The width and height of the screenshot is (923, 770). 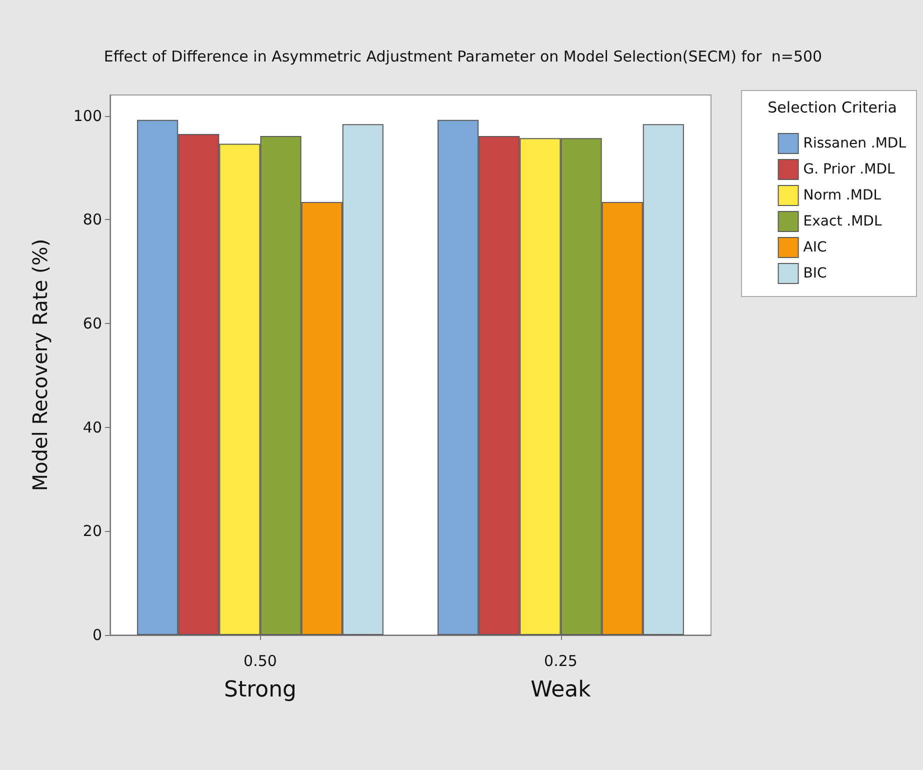 What do you see at coordinates (561, 690) in the screenshot?
I see `text: Weak` at bounding box center [561, 690].